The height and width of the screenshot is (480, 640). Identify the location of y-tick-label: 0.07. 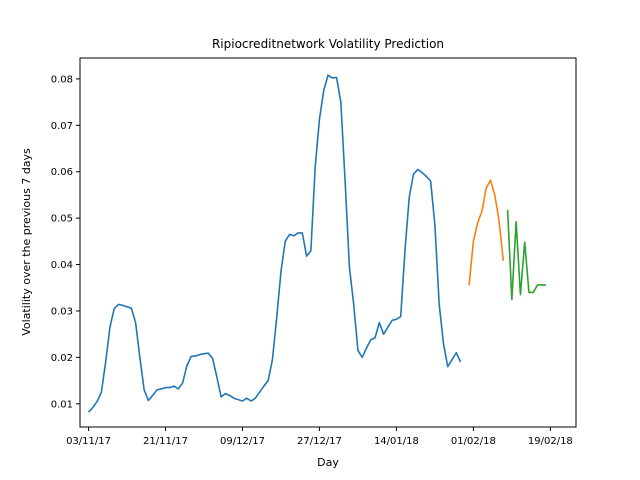
(62, 126).